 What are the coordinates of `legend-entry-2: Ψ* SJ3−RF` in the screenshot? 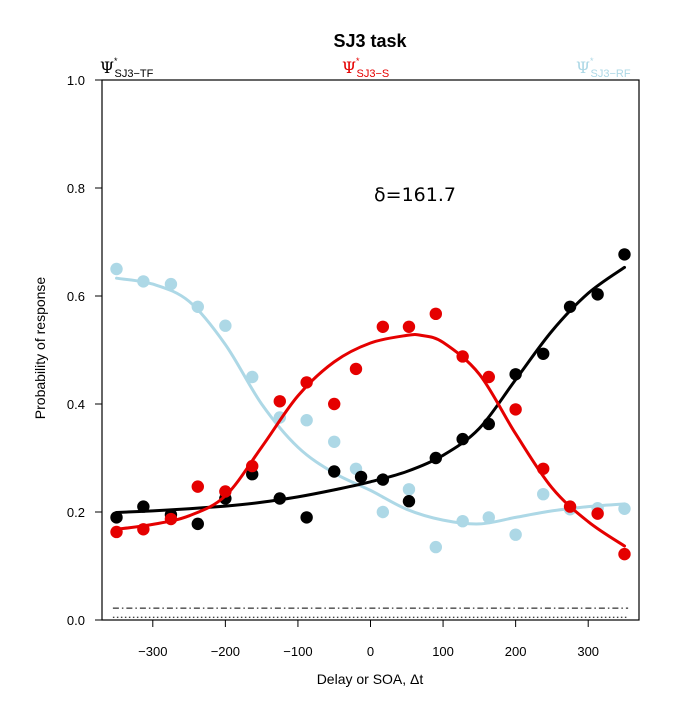 It's located at (603, 68).